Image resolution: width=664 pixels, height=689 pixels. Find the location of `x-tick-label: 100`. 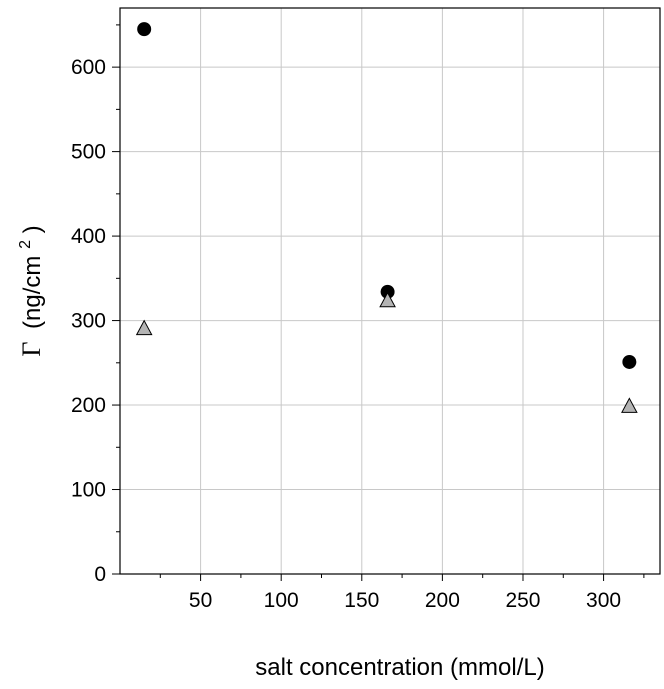

x-tick-label: 100 is located at coordinates (281, 600).